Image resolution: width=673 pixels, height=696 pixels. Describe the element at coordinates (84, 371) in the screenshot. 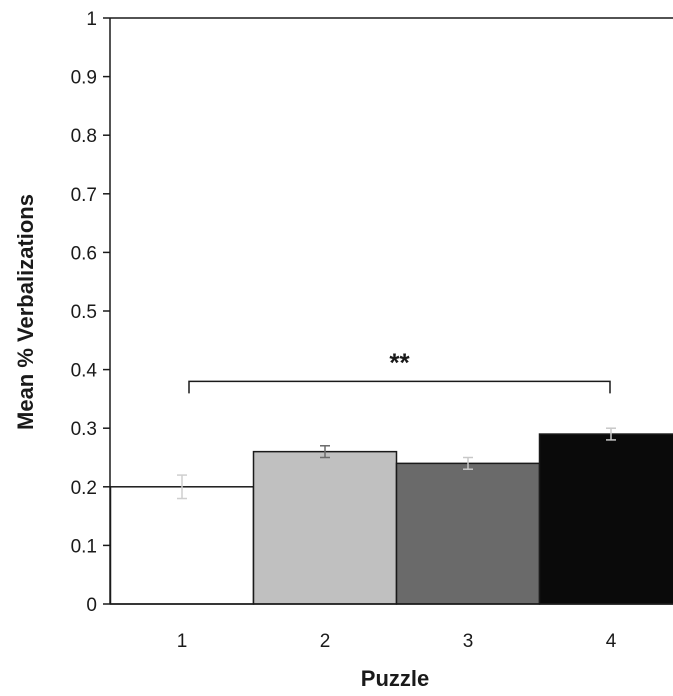

I see `y-tick-label: 0.4` at that location.